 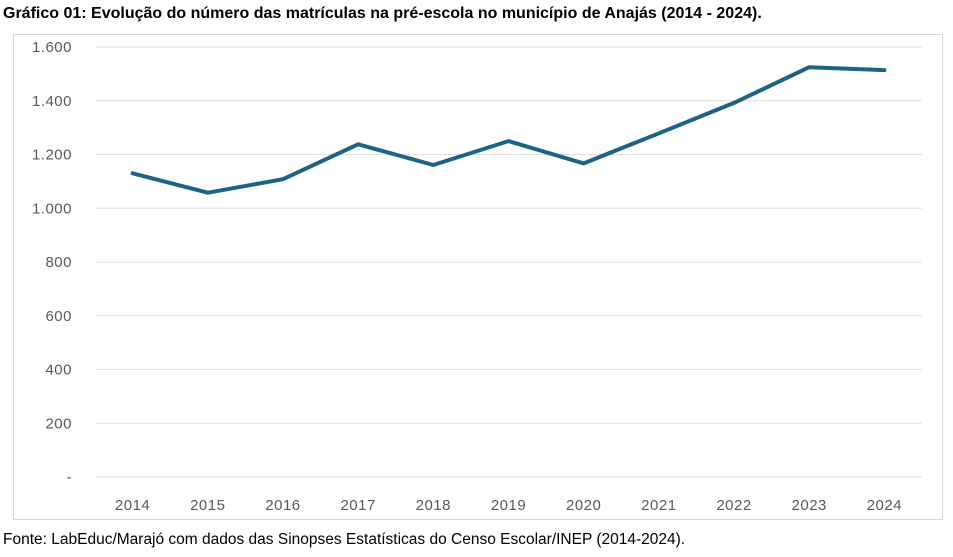 I want to click on x-axis-tick-label: 2020, so click(x=583, y=505).